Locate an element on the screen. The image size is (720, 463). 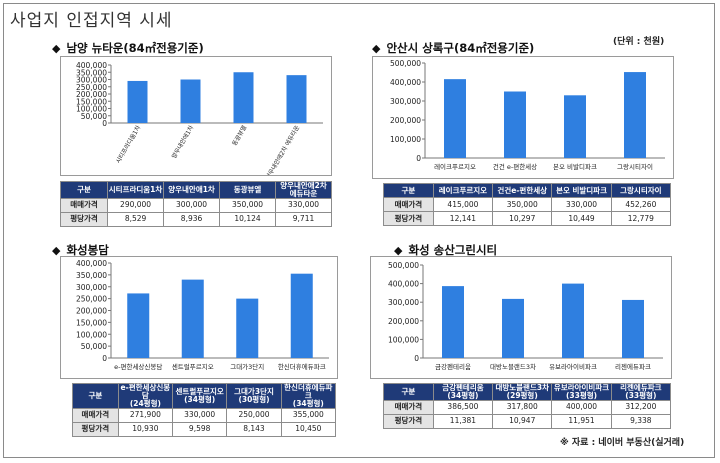
table-row: 매매가격 386,500 317,800 400,000 312,200 is located at coordinates (527, 407).